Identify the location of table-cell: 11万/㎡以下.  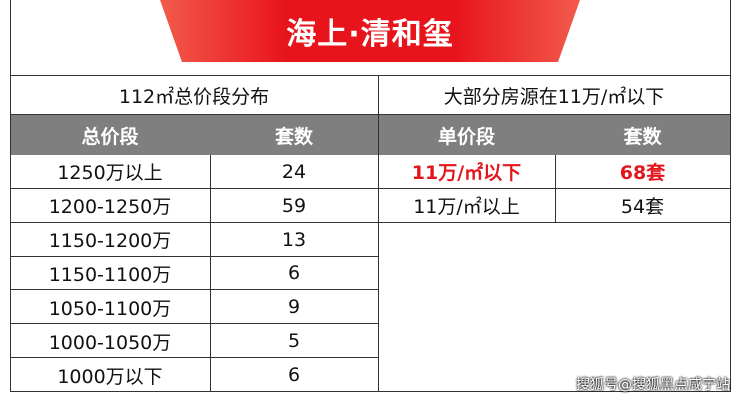
(466, 173).